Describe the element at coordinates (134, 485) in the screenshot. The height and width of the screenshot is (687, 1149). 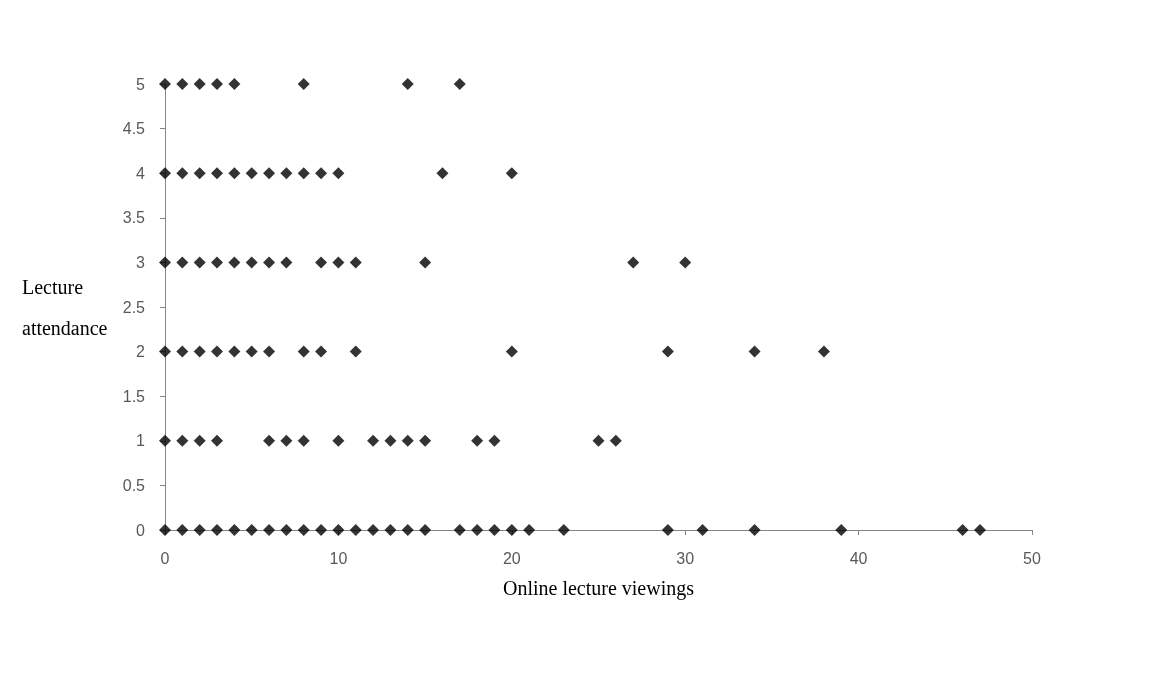
I see `y-tick-label: 0.5` at that location.